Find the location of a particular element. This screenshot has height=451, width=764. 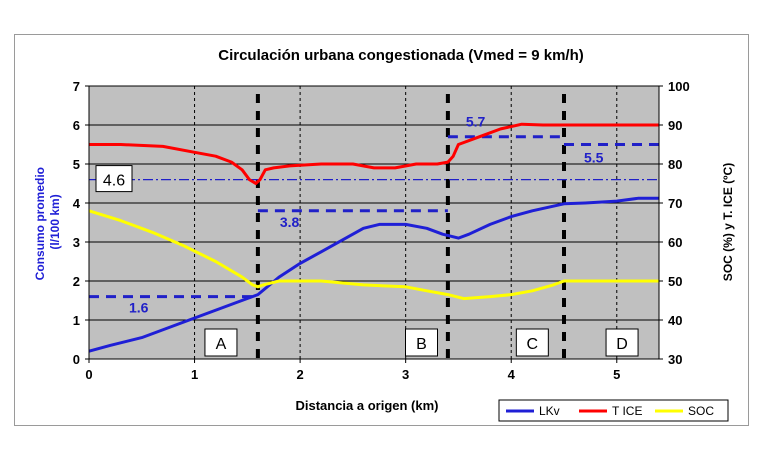

phase-label: C is located at coordinates (533, 344).